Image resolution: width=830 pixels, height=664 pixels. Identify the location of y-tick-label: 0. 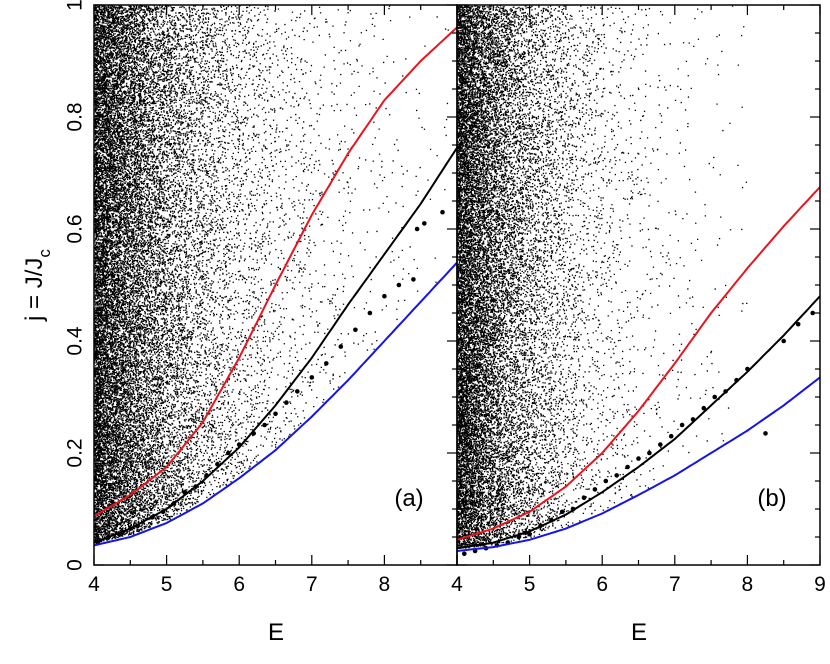
(75, 565).